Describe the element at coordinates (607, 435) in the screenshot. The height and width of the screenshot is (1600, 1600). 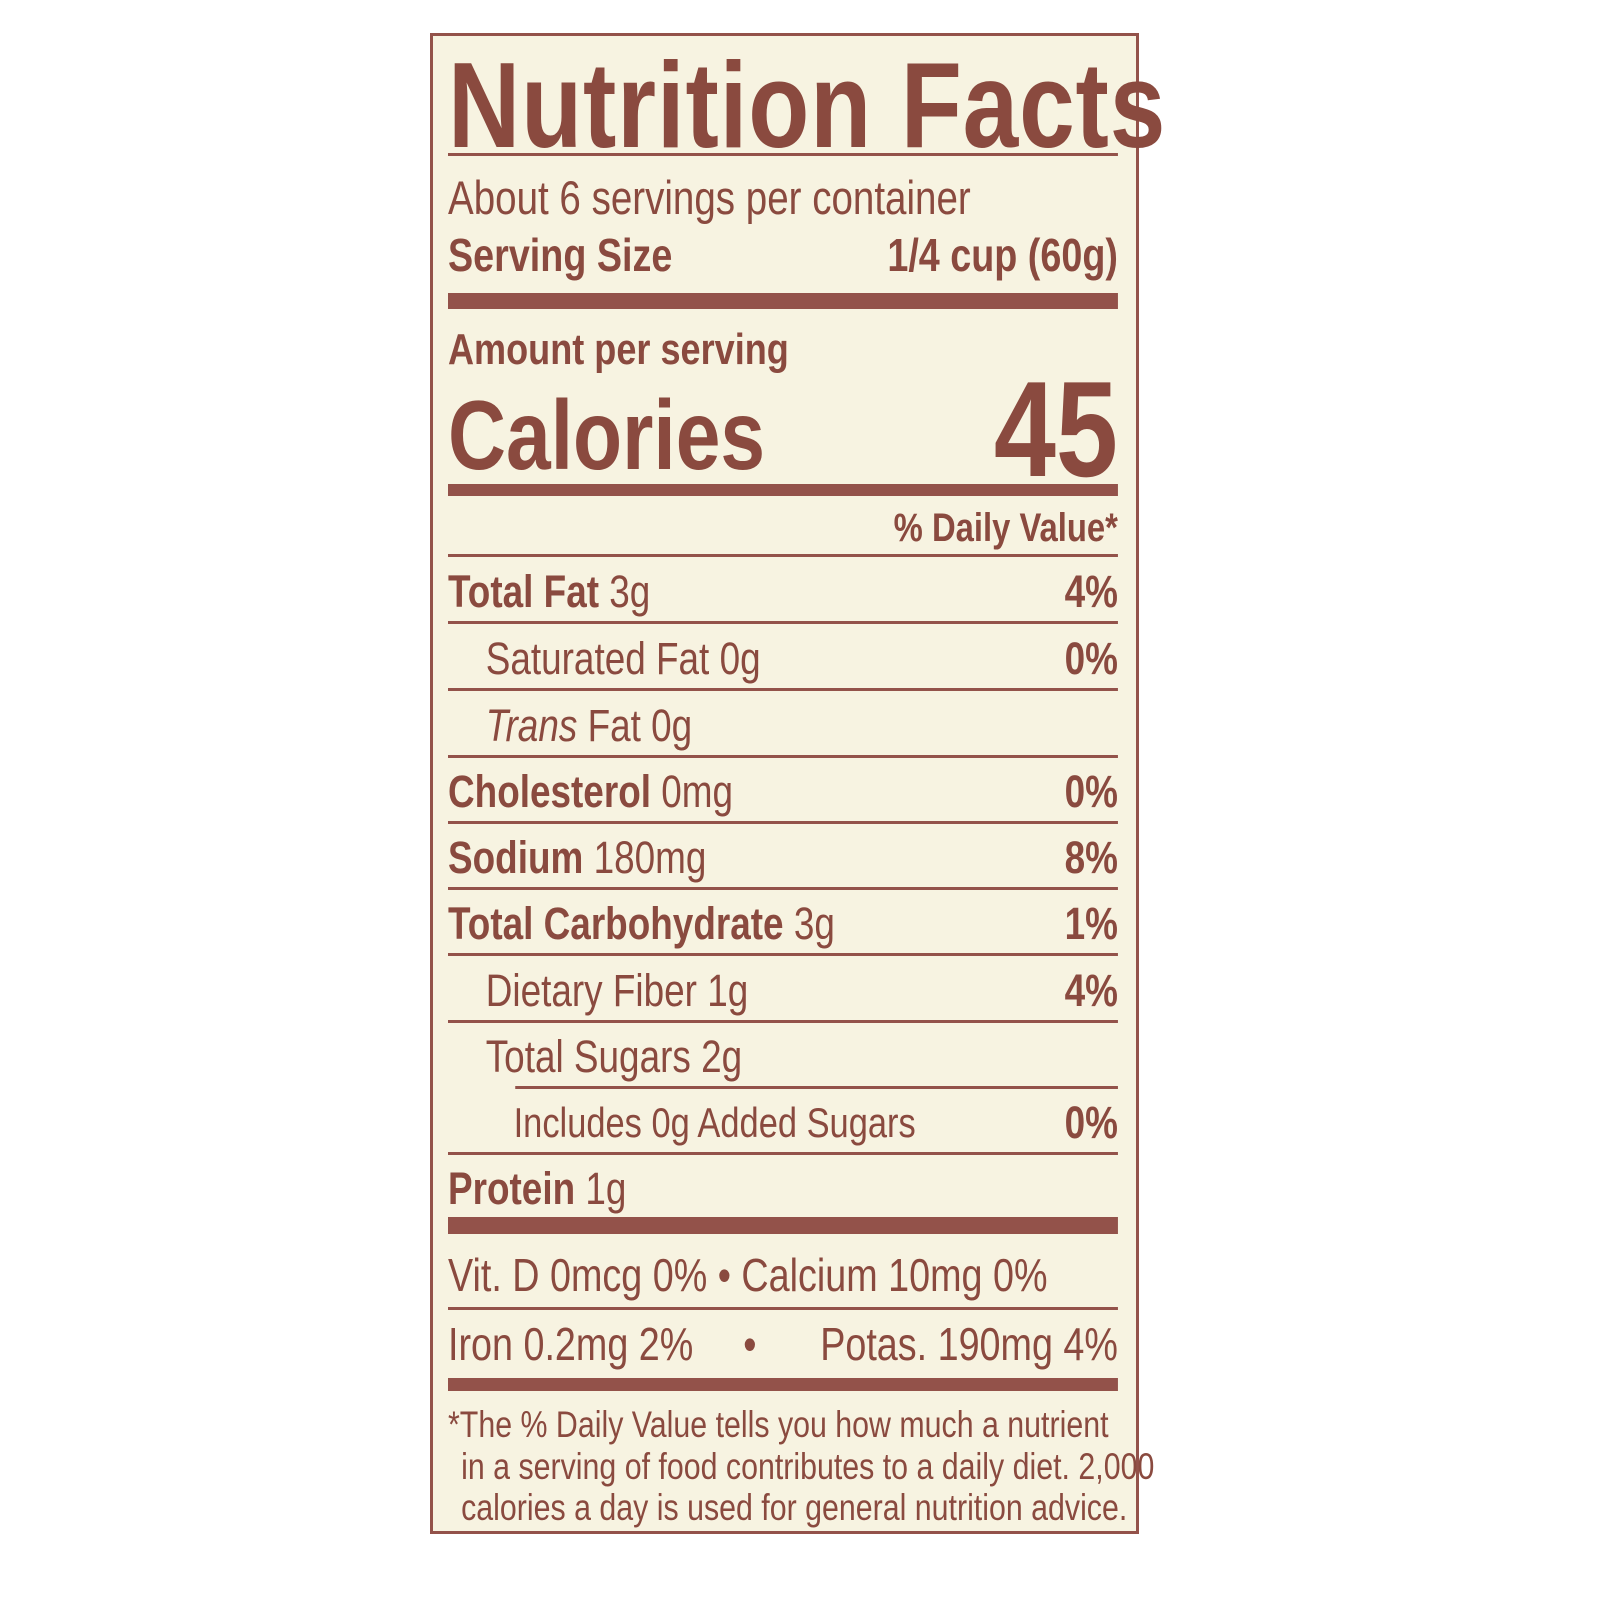
I see `calories-label: Calories` at that location.